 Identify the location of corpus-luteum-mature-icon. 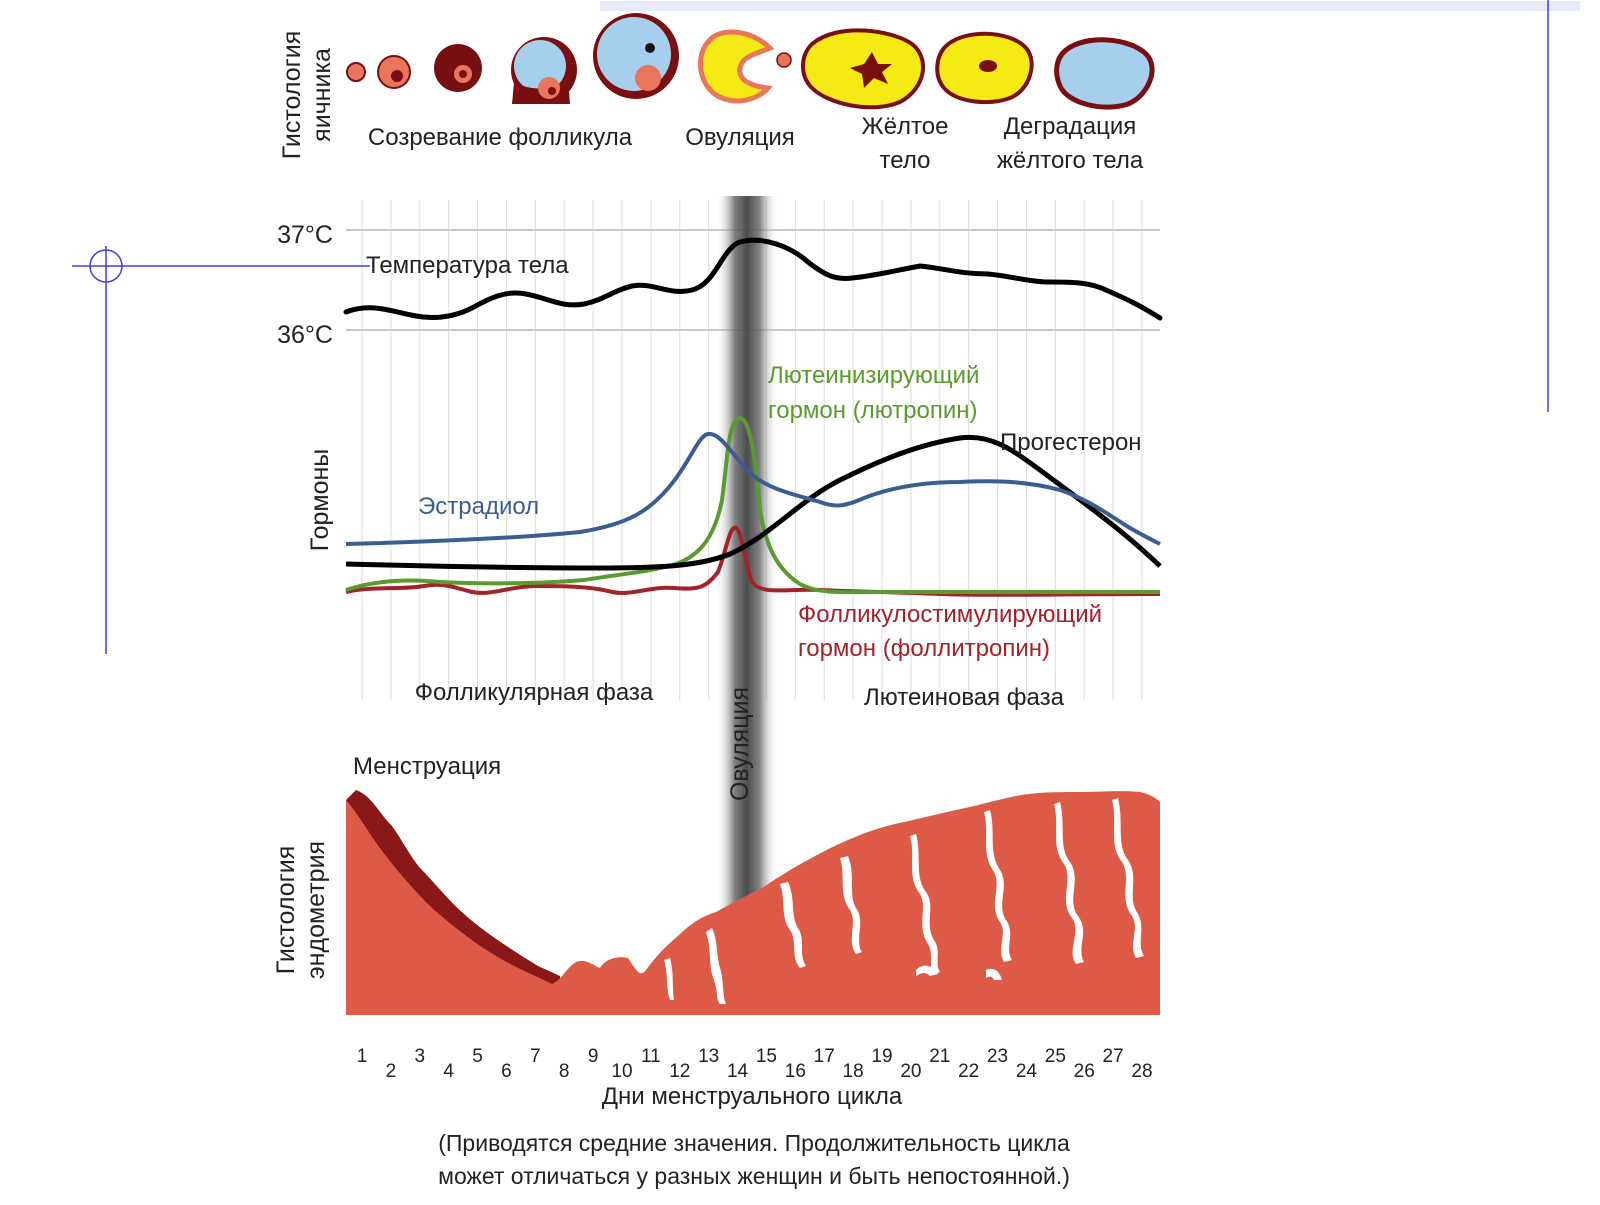
(984, 68).